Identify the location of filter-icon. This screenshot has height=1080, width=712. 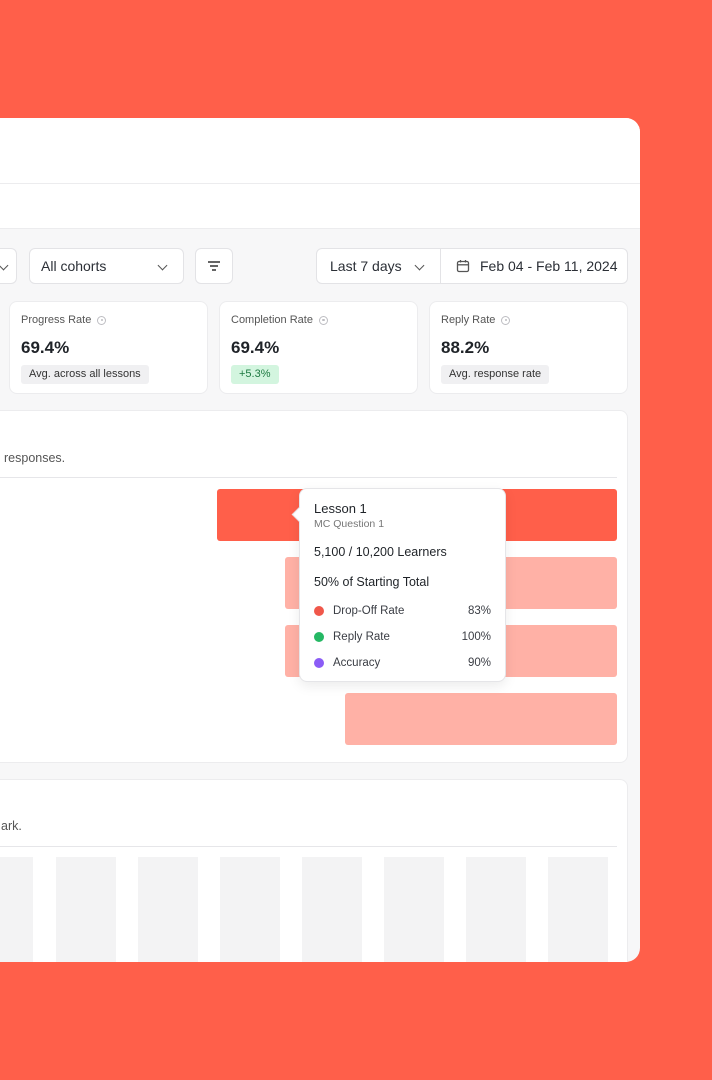
(214, 266).